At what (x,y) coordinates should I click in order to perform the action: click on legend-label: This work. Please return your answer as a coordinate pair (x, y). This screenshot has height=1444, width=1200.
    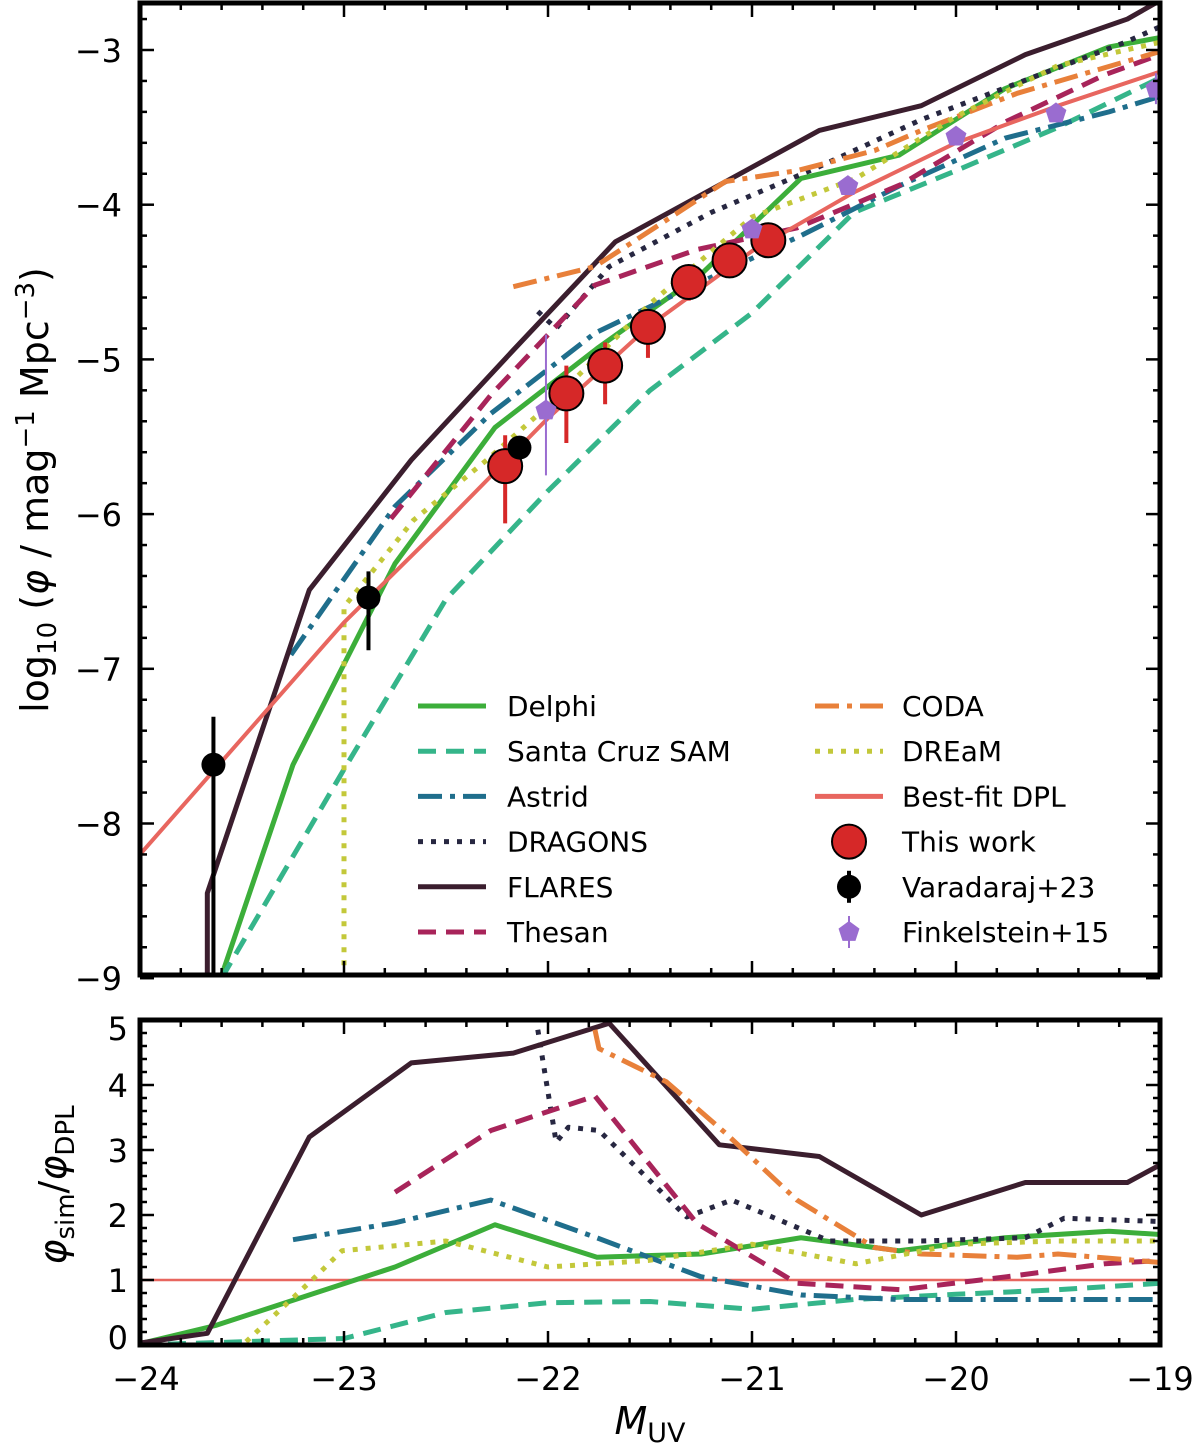
    Looking at the image, I should click on (969, 842).